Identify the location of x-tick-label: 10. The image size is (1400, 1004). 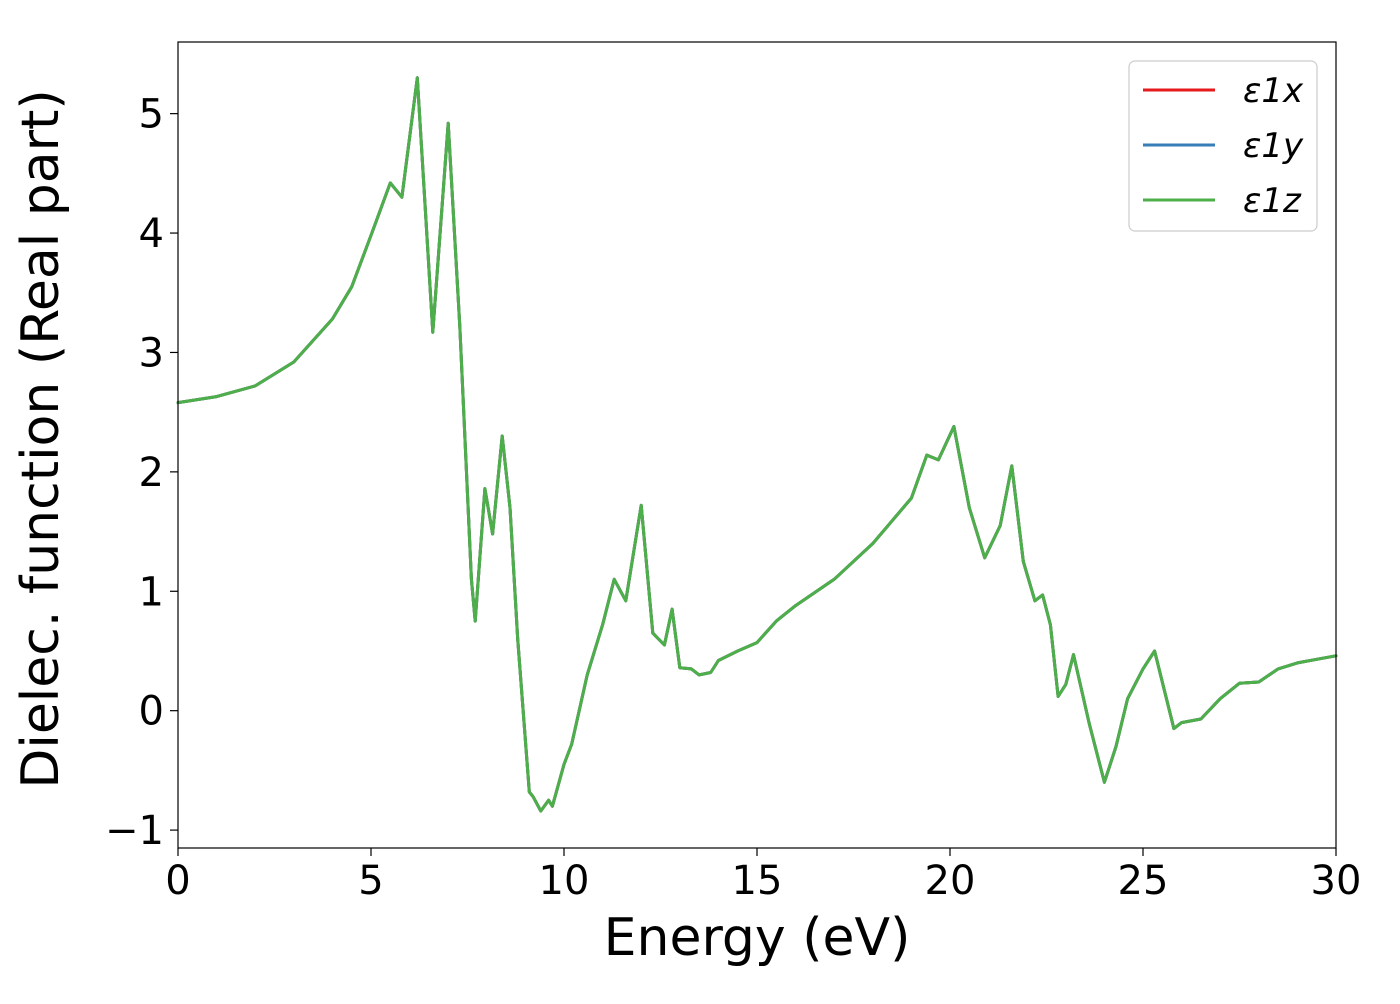
(564, 881).